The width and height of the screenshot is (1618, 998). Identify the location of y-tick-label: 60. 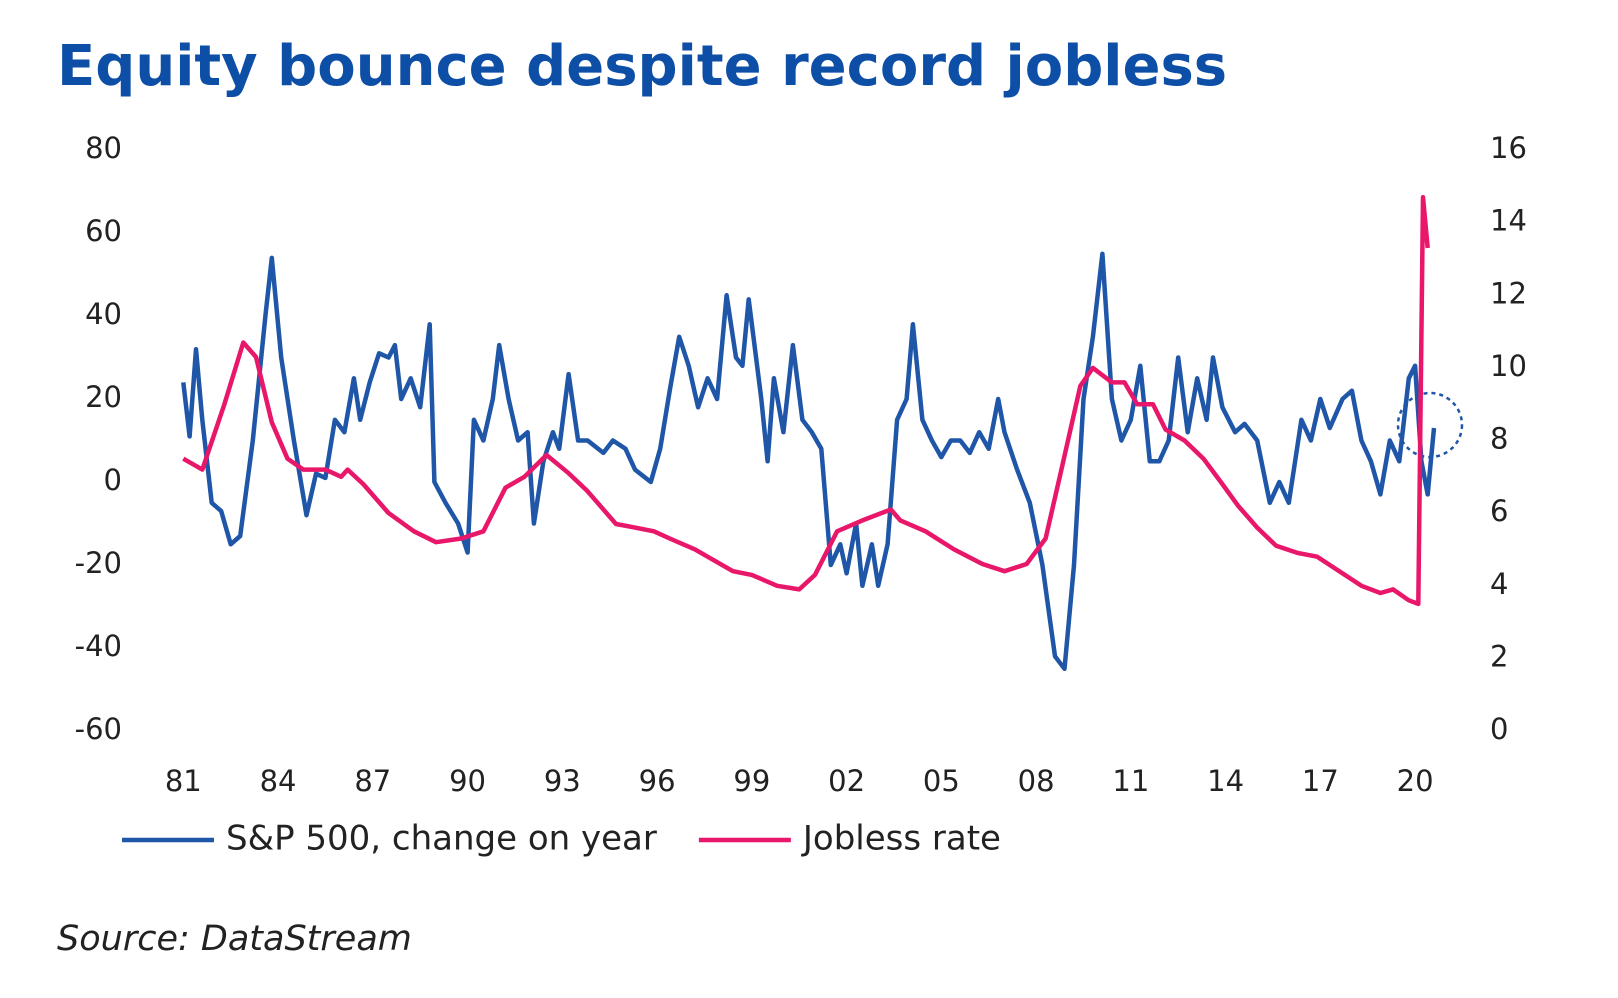
(103, 231).